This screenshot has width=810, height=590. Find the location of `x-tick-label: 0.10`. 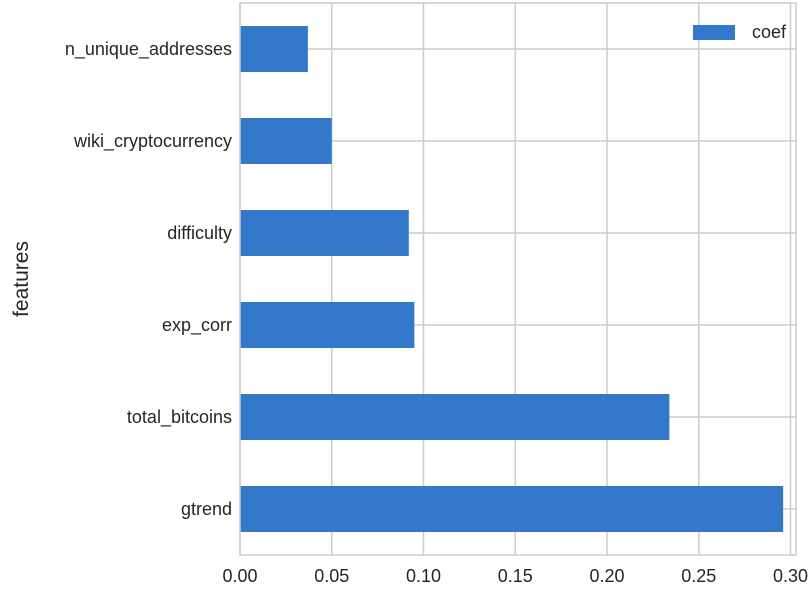

x-tick-label: 0.10 is located at coordinates (423, 576).